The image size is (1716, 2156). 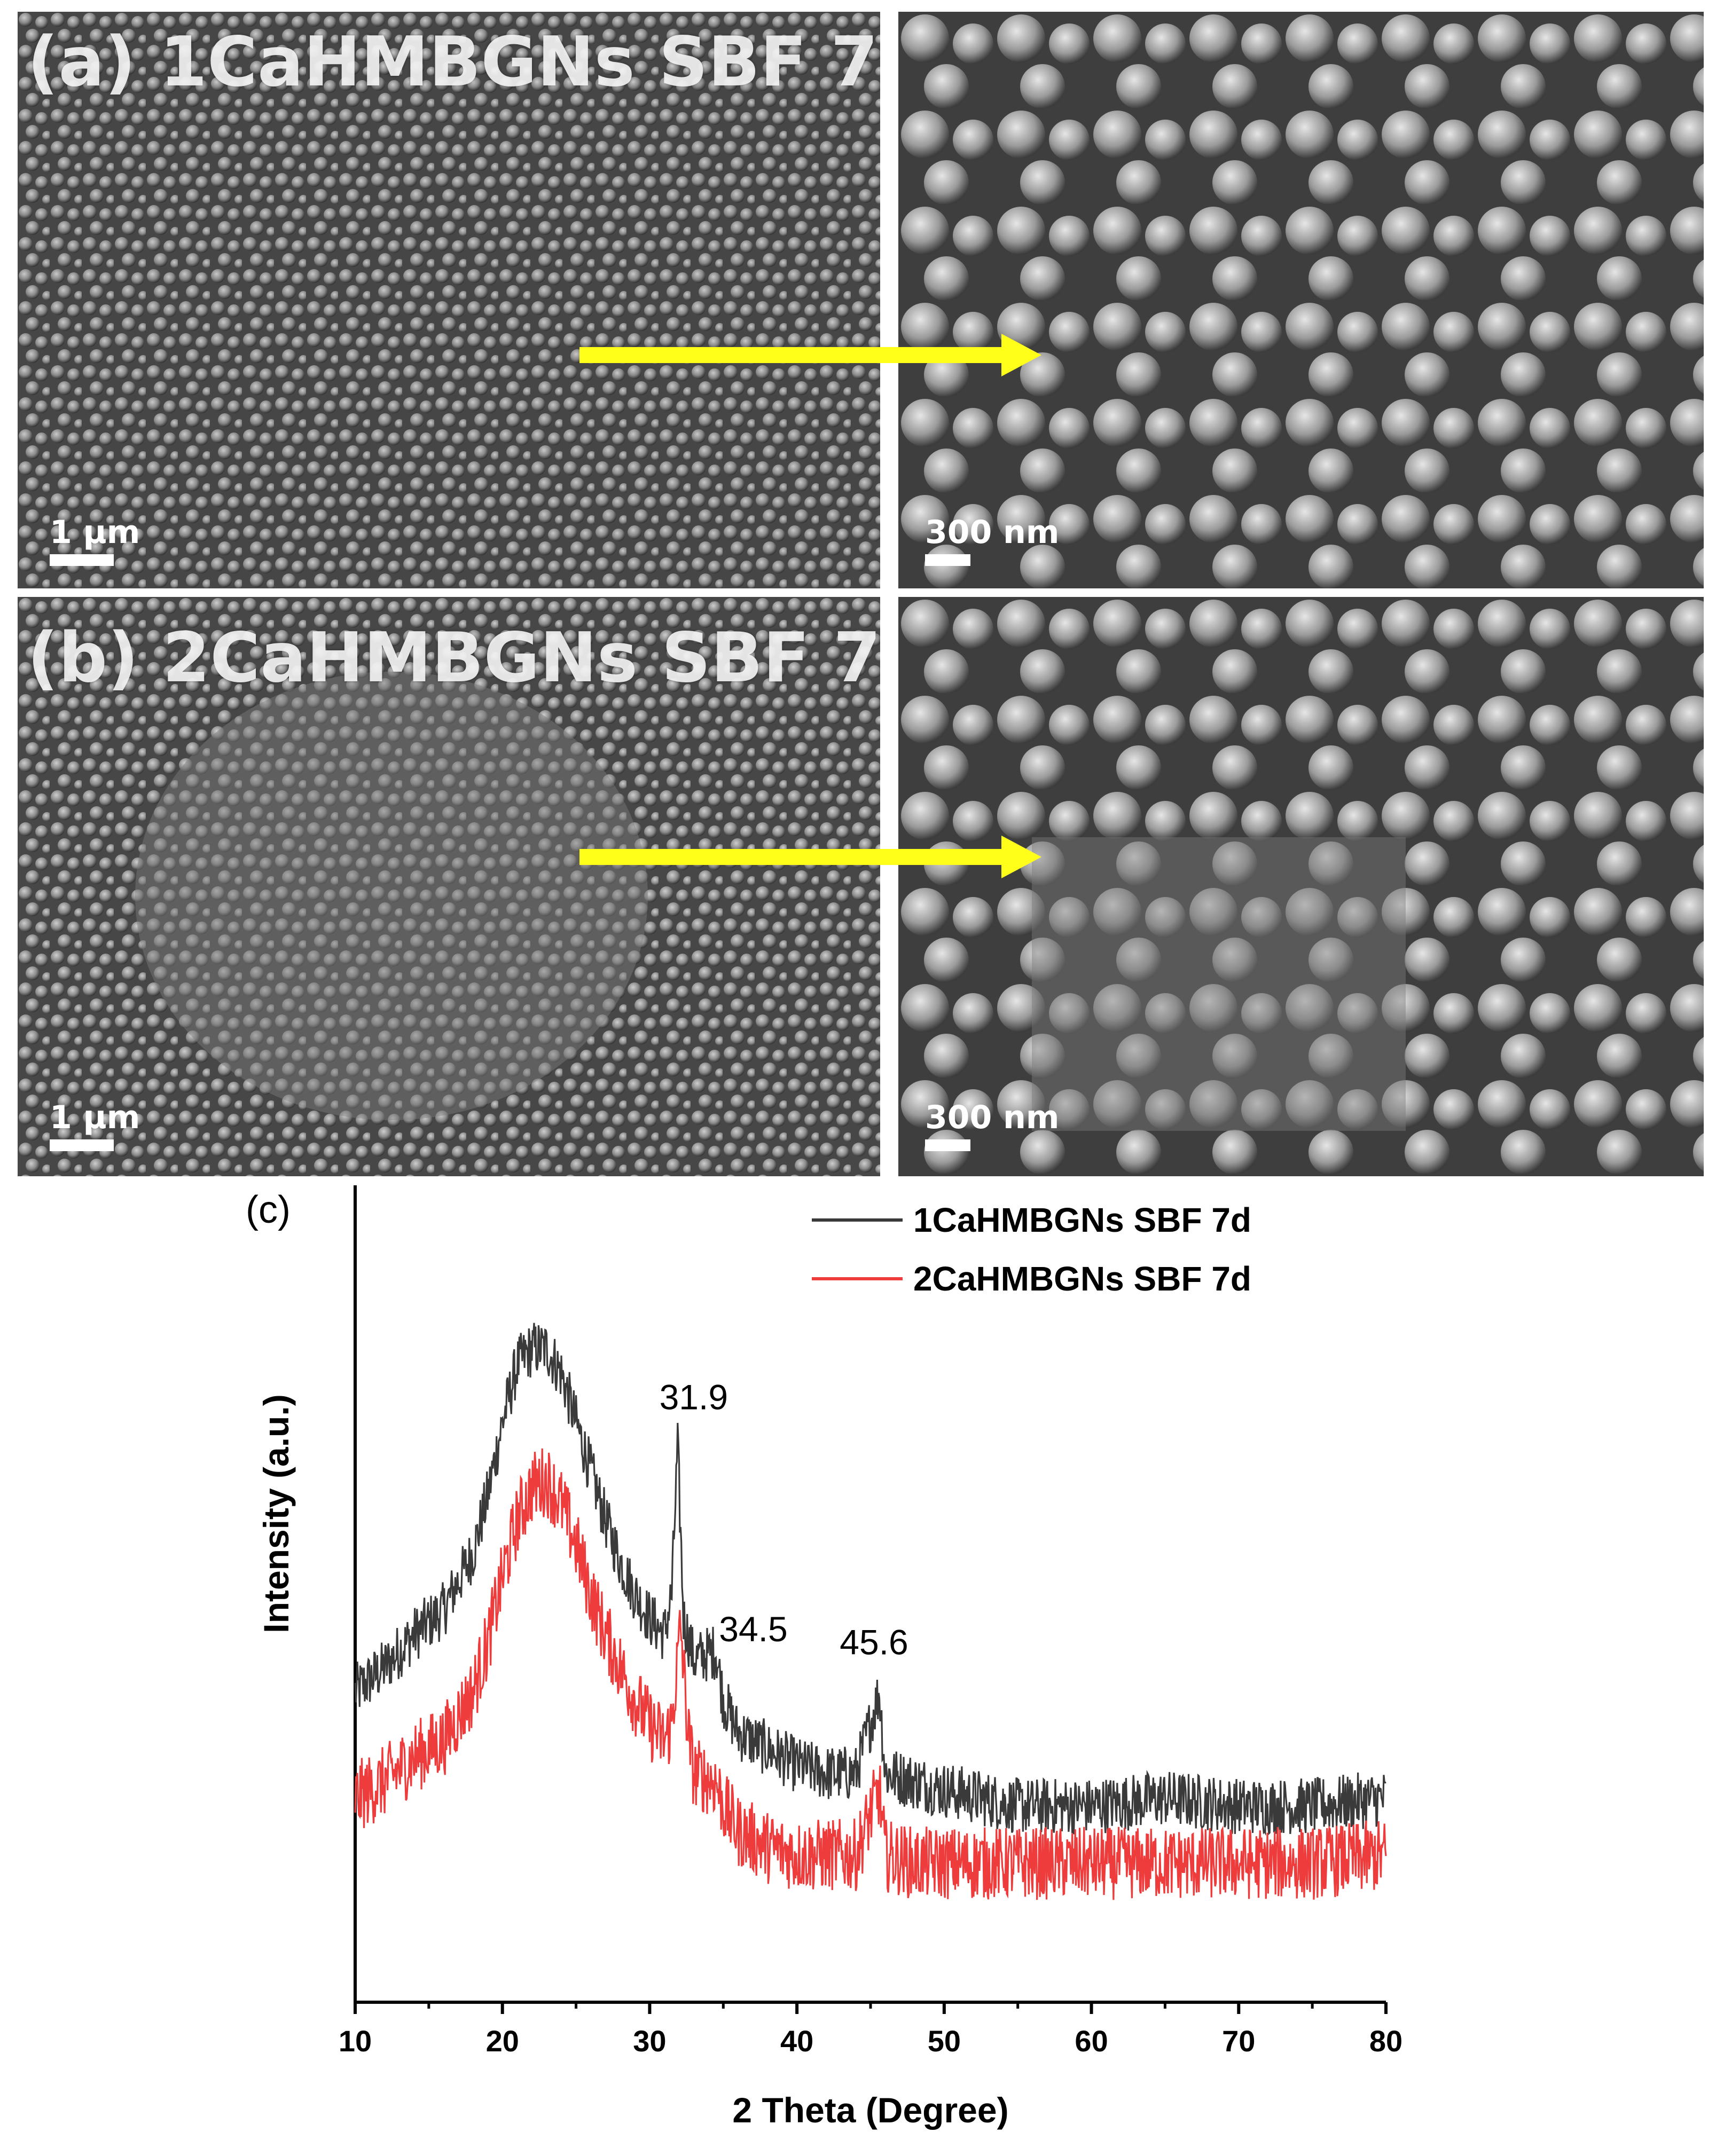 I want to click on y-axis-title: Intensity (a.u.), so click(x=276, y=1513).